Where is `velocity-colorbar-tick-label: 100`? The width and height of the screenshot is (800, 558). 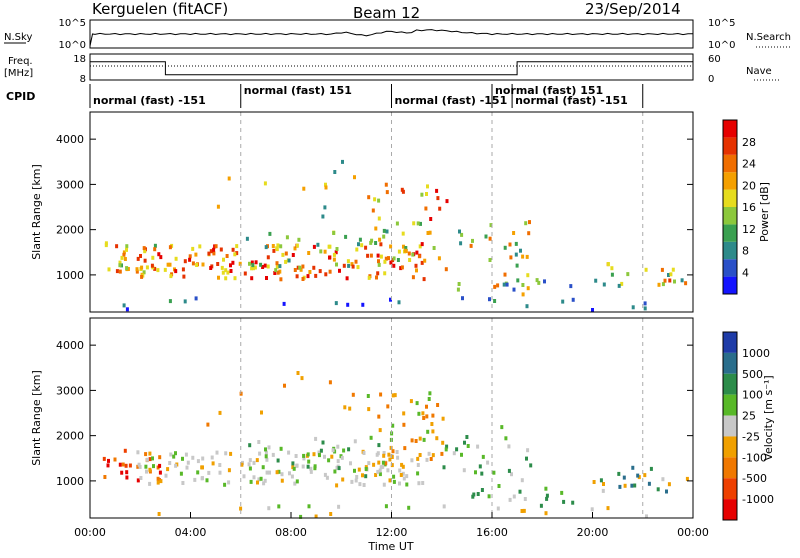
velocity-colorbar-tick-label: 100 is located at coordinates (752, 395).